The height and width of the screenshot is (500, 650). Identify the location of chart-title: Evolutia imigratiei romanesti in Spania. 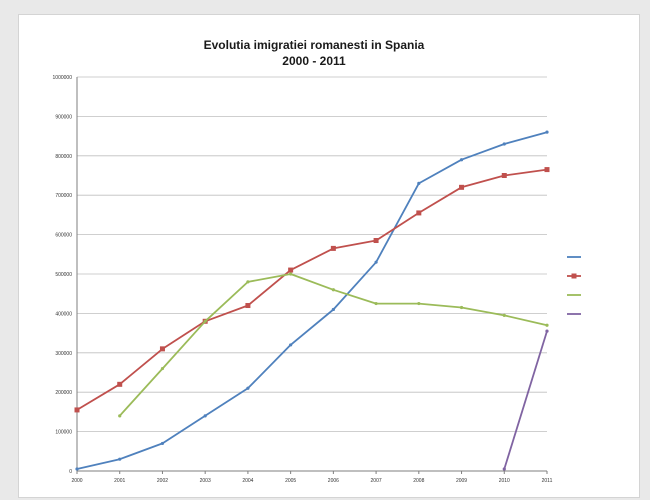
(314, 45).